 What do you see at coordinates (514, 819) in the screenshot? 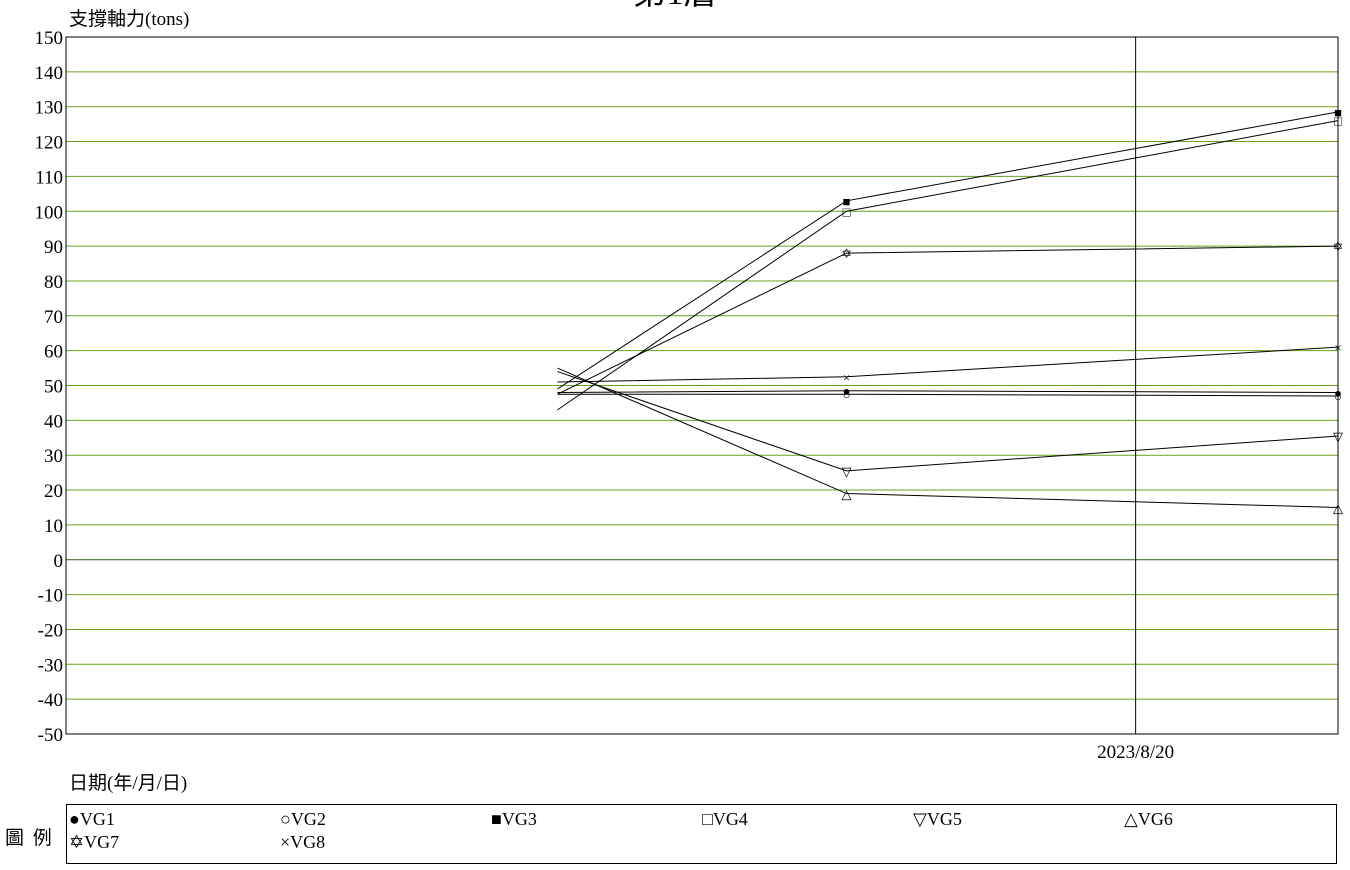
I see `legend-item-vg3: ■VG3` at bounding box center [514, 819].